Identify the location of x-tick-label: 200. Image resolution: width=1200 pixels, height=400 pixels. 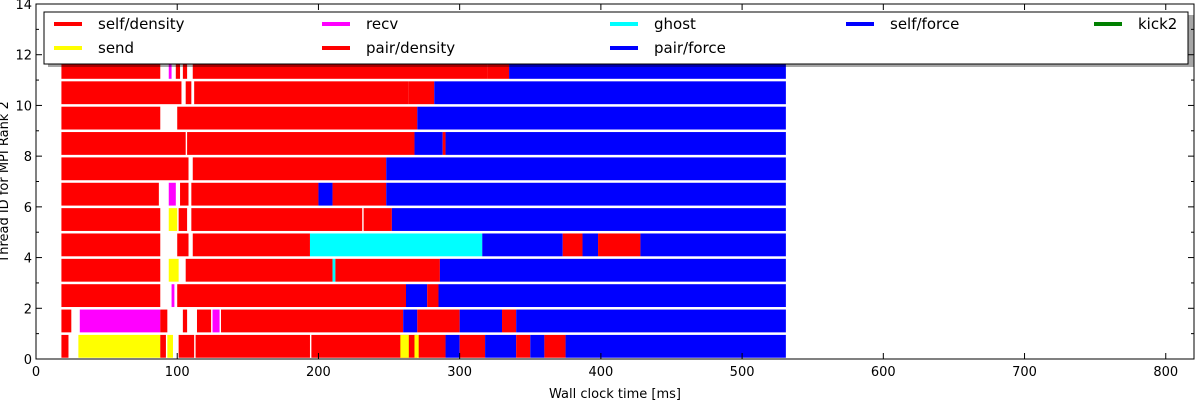
(318, 372).